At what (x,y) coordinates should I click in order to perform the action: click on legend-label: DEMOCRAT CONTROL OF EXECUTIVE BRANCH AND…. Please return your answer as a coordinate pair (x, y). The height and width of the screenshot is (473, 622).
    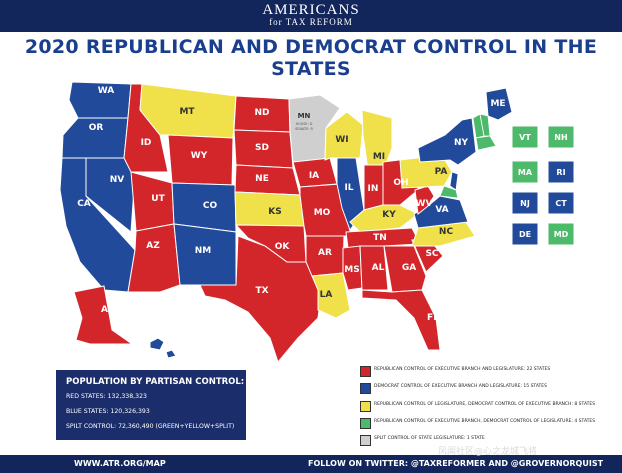
    Looking at the image, I should click on (461, 386).